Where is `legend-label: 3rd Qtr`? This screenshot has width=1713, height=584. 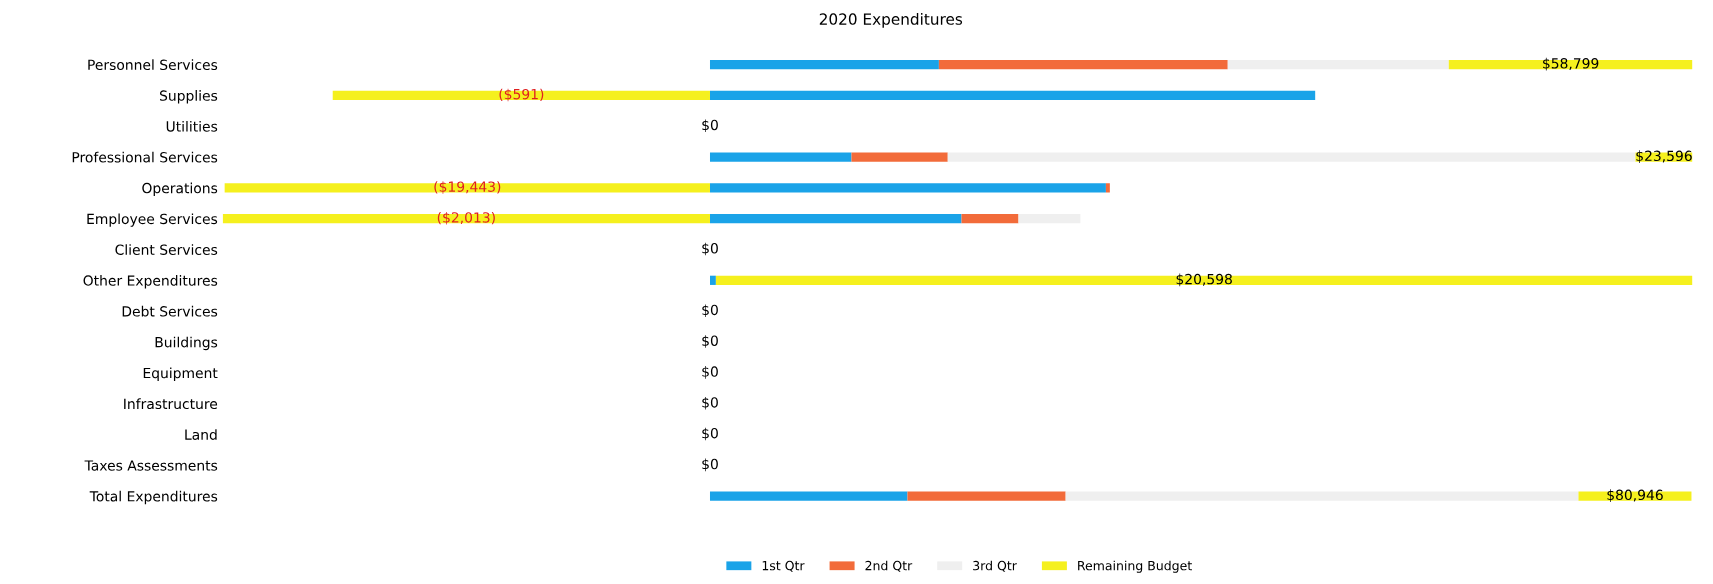 legend-label: 3rd Qtr is located at coordinates (995, 566).